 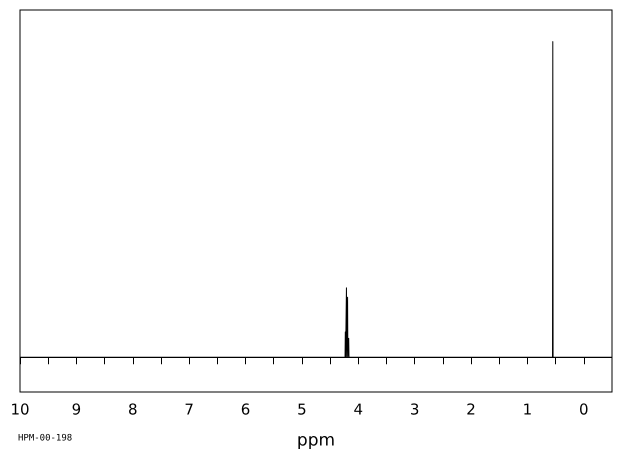 What do you see at coordinates (302, 409) in the screenshot?
I see `x-tick-label: 5` at bounding box center [302, 409].